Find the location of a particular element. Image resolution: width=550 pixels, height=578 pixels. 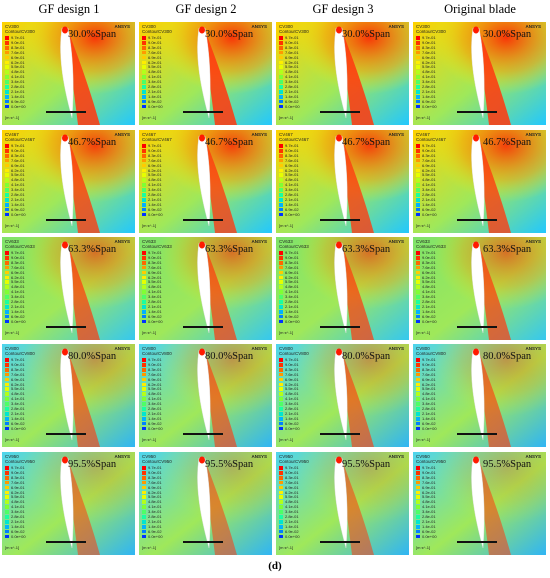

span-label: 63.3%Span is located at coordinates (366, 249).